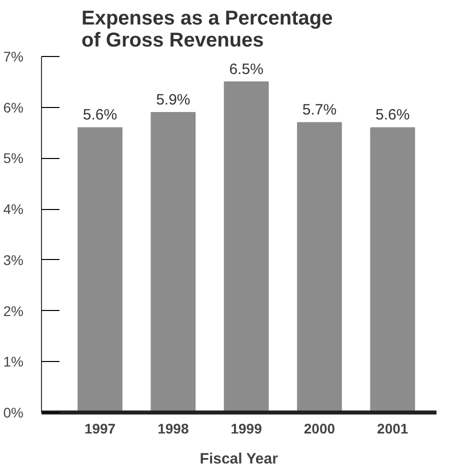 Image resolution: width=466 pixels, height=470 pixels. Describe the element at coordinates (13, 260) in the screenshot. I see `y-tick-label: 3%` at that location.